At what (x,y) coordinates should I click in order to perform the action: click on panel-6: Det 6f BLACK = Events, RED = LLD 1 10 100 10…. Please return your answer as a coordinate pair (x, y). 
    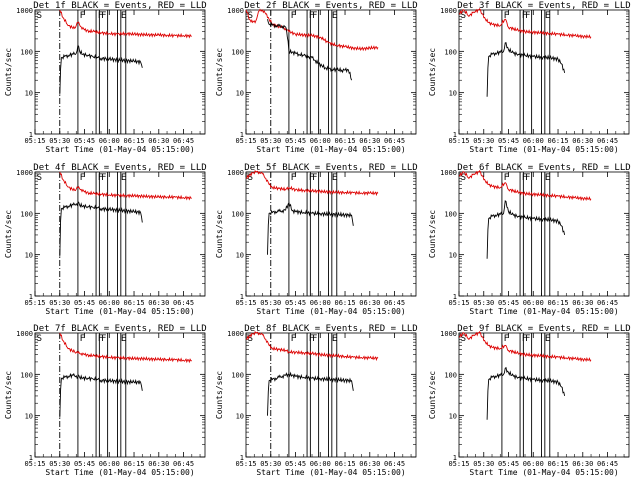
    Looking at the image, I should click on (529, 239).